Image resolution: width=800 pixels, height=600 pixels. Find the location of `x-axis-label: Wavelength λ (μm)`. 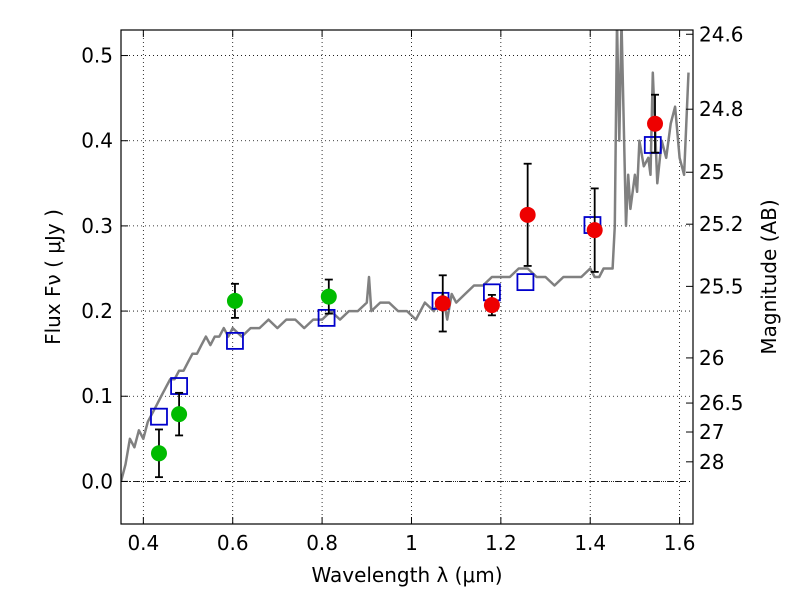

x-axis-label: Wavelength λ (μm) is located at coordinates (406, 575).